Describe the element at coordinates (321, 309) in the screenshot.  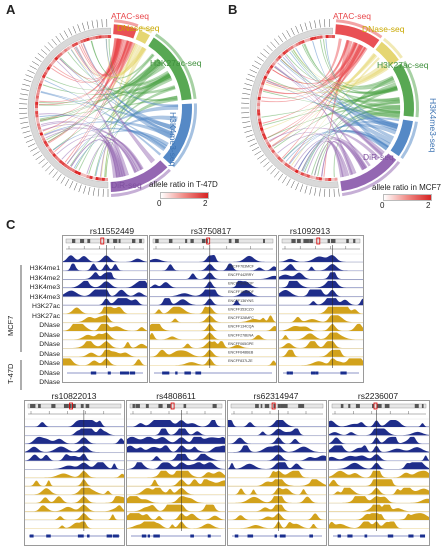
I see `genome-browser-rs1092913` at that location.